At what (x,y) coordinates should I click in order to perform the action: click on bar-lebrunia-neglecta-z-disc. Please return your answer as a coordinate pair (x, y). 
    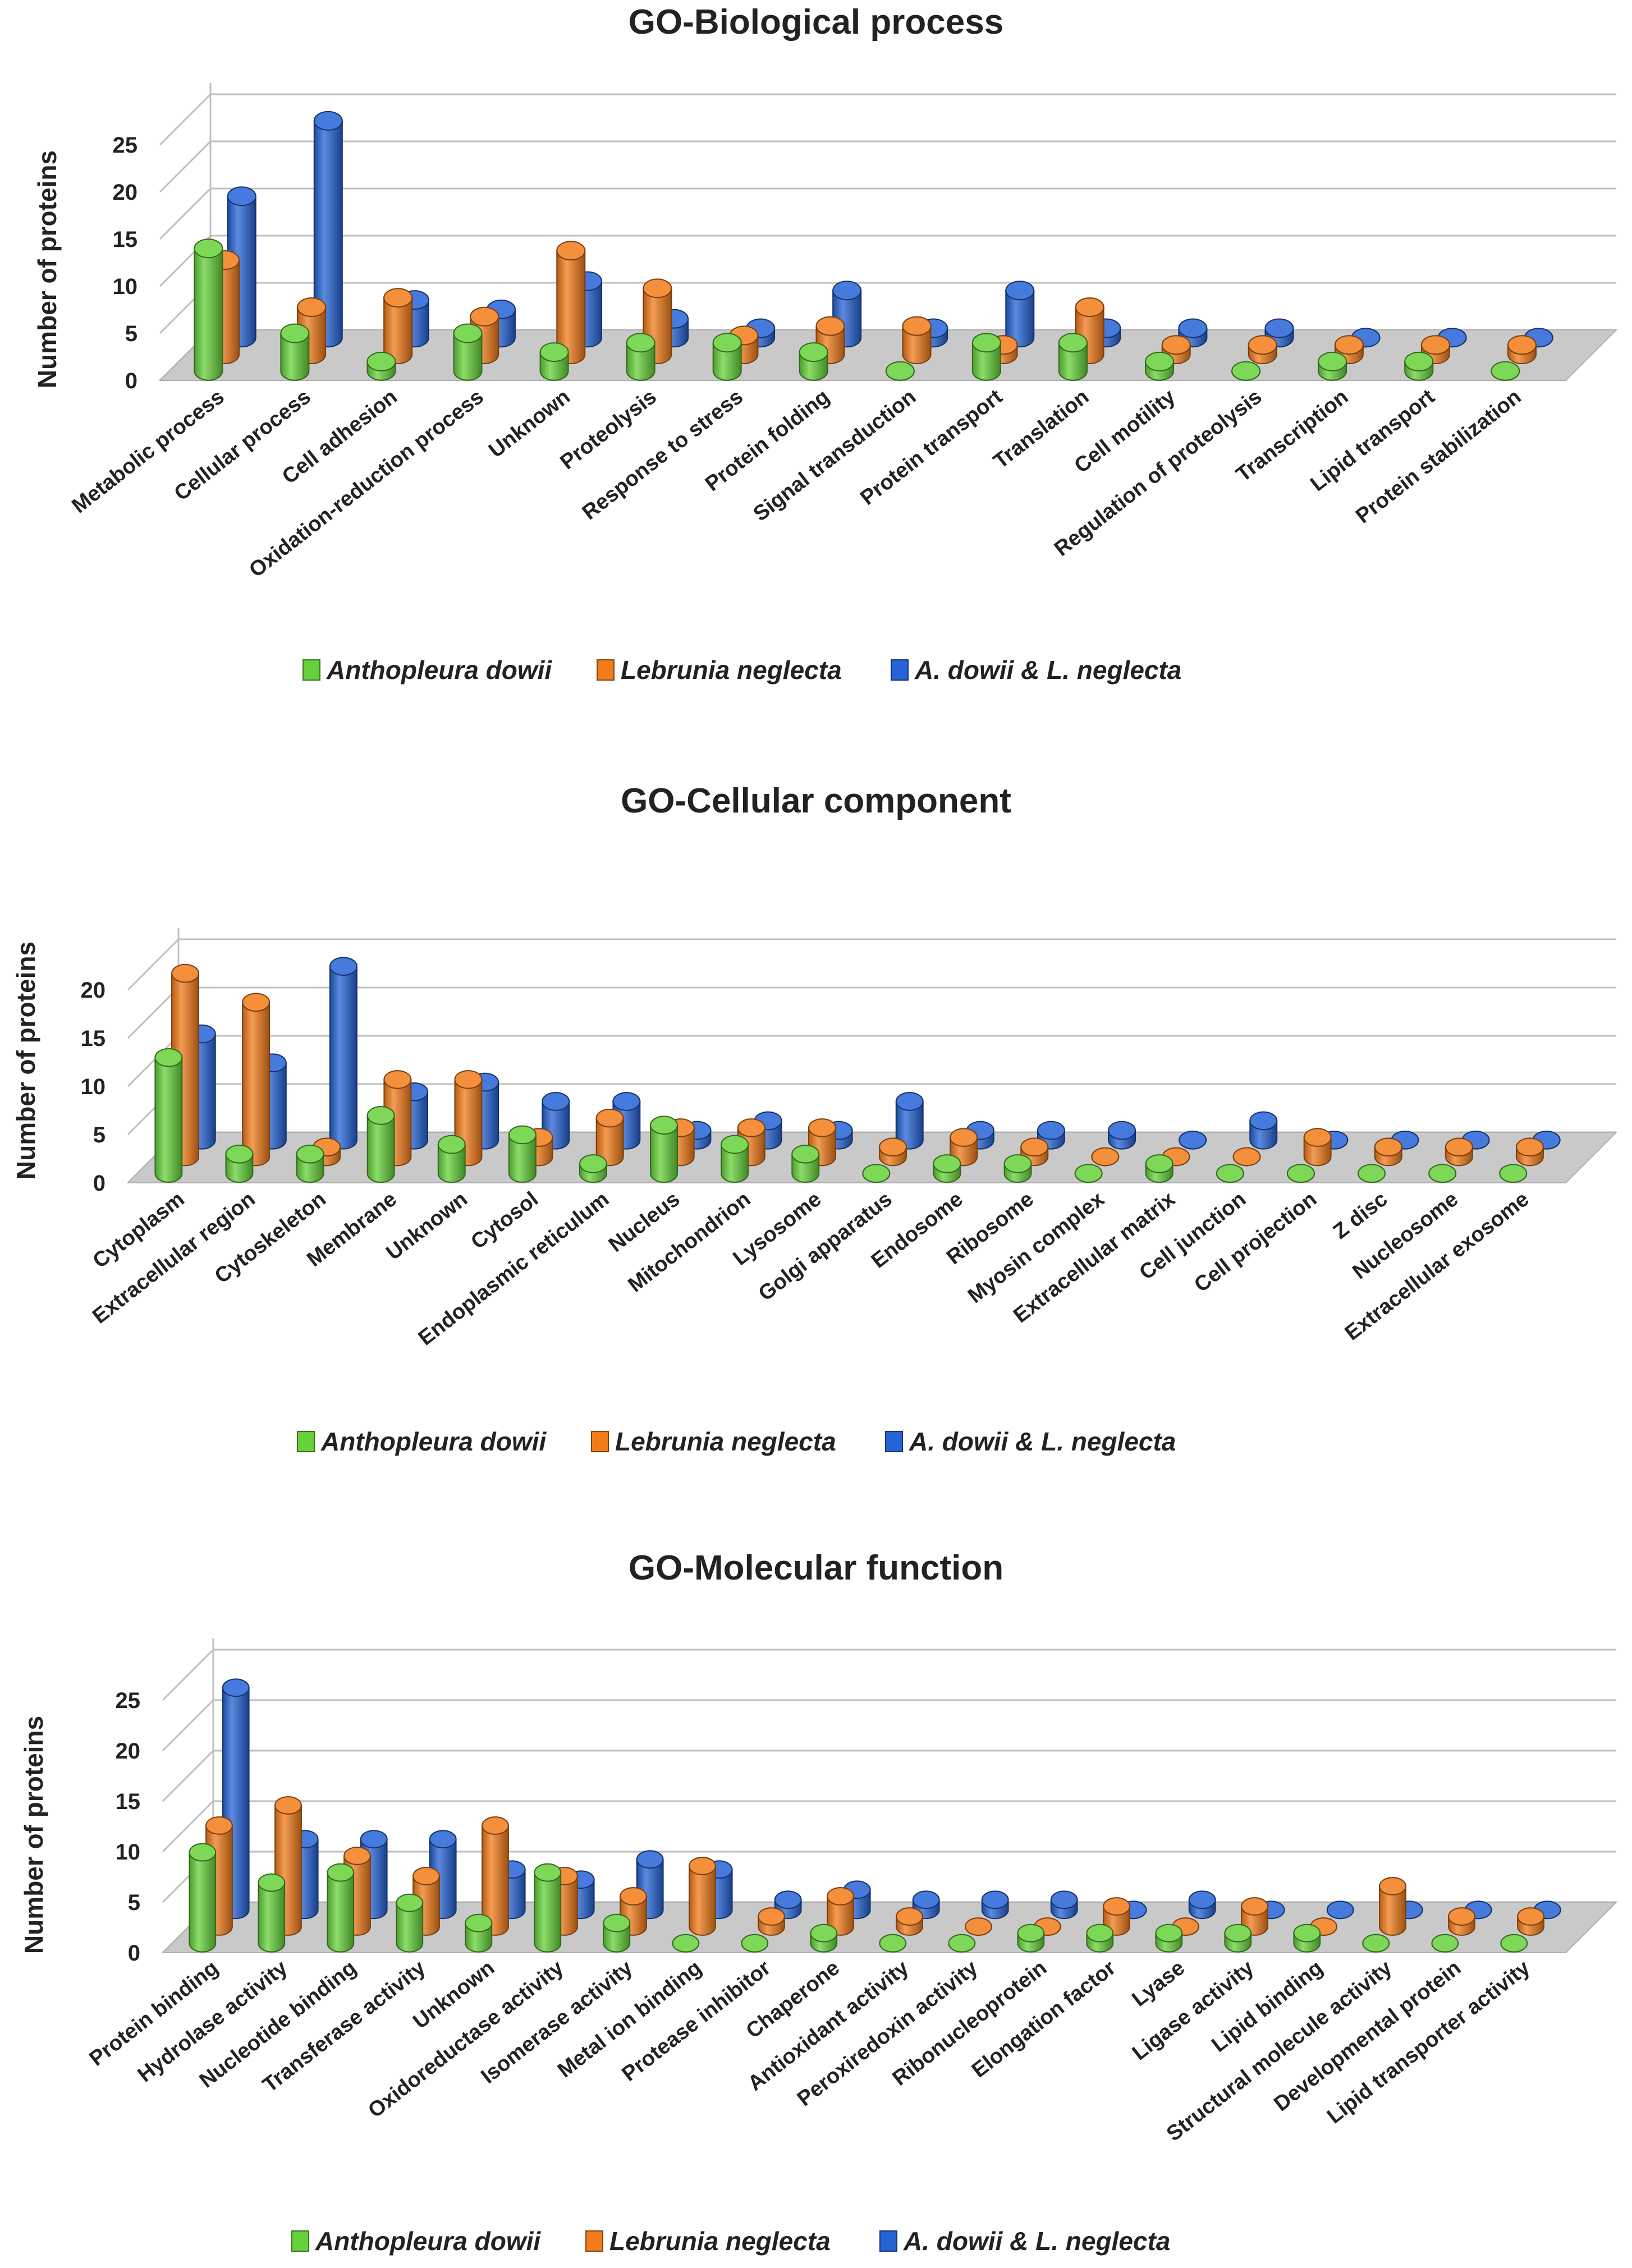
    Looking at the image, I should click on (1388, 1152).